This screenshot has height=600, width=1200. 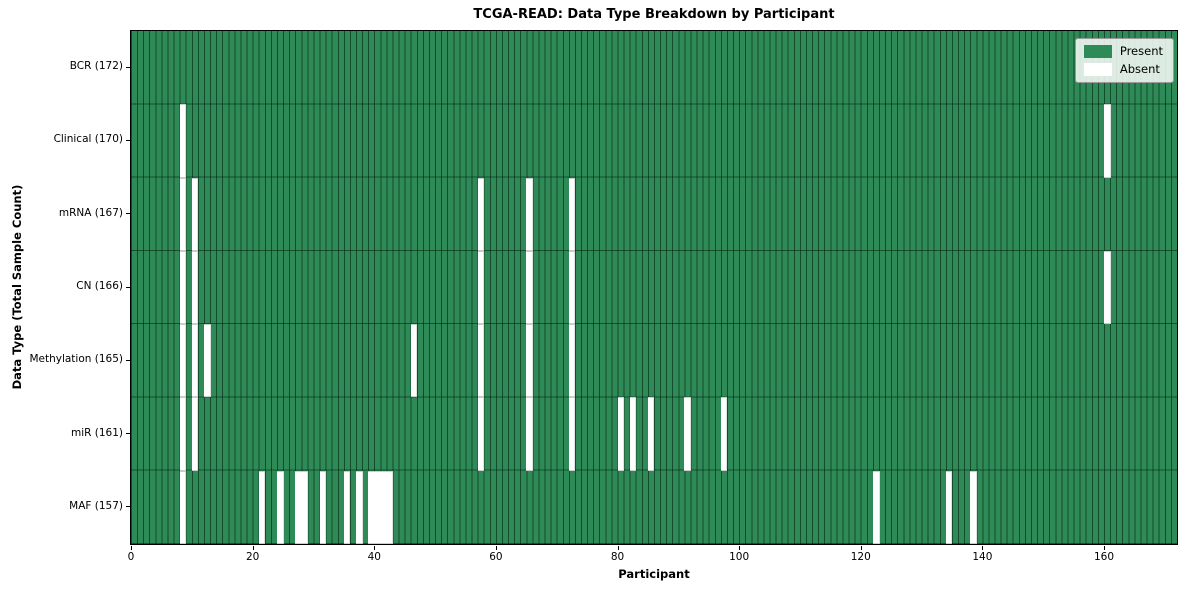 I want to click on x-tick-label: 0, so click(x=131, y=557).